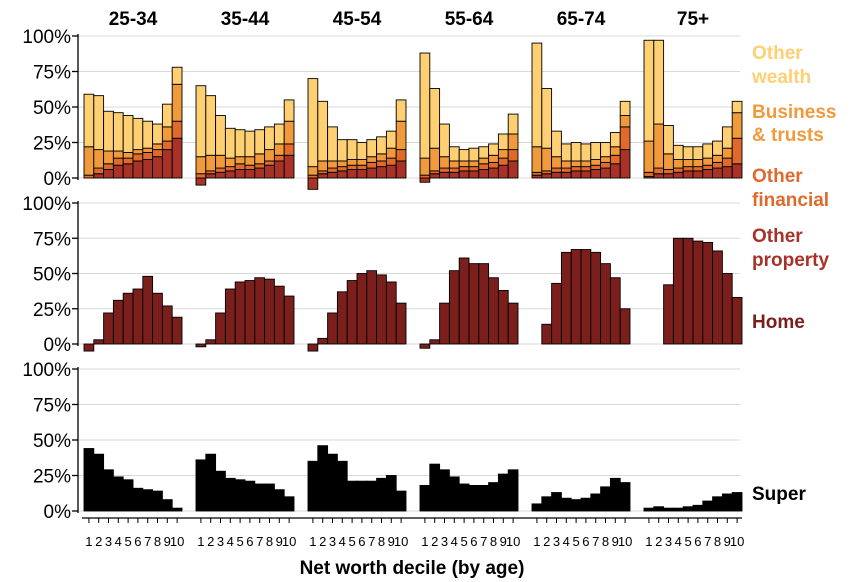 This screenshot has height=582, width=859. Describe the element at coordinates (727, 172) in the screenshot. I see `bar-row0-panel5-decile9-seg0` at that location.